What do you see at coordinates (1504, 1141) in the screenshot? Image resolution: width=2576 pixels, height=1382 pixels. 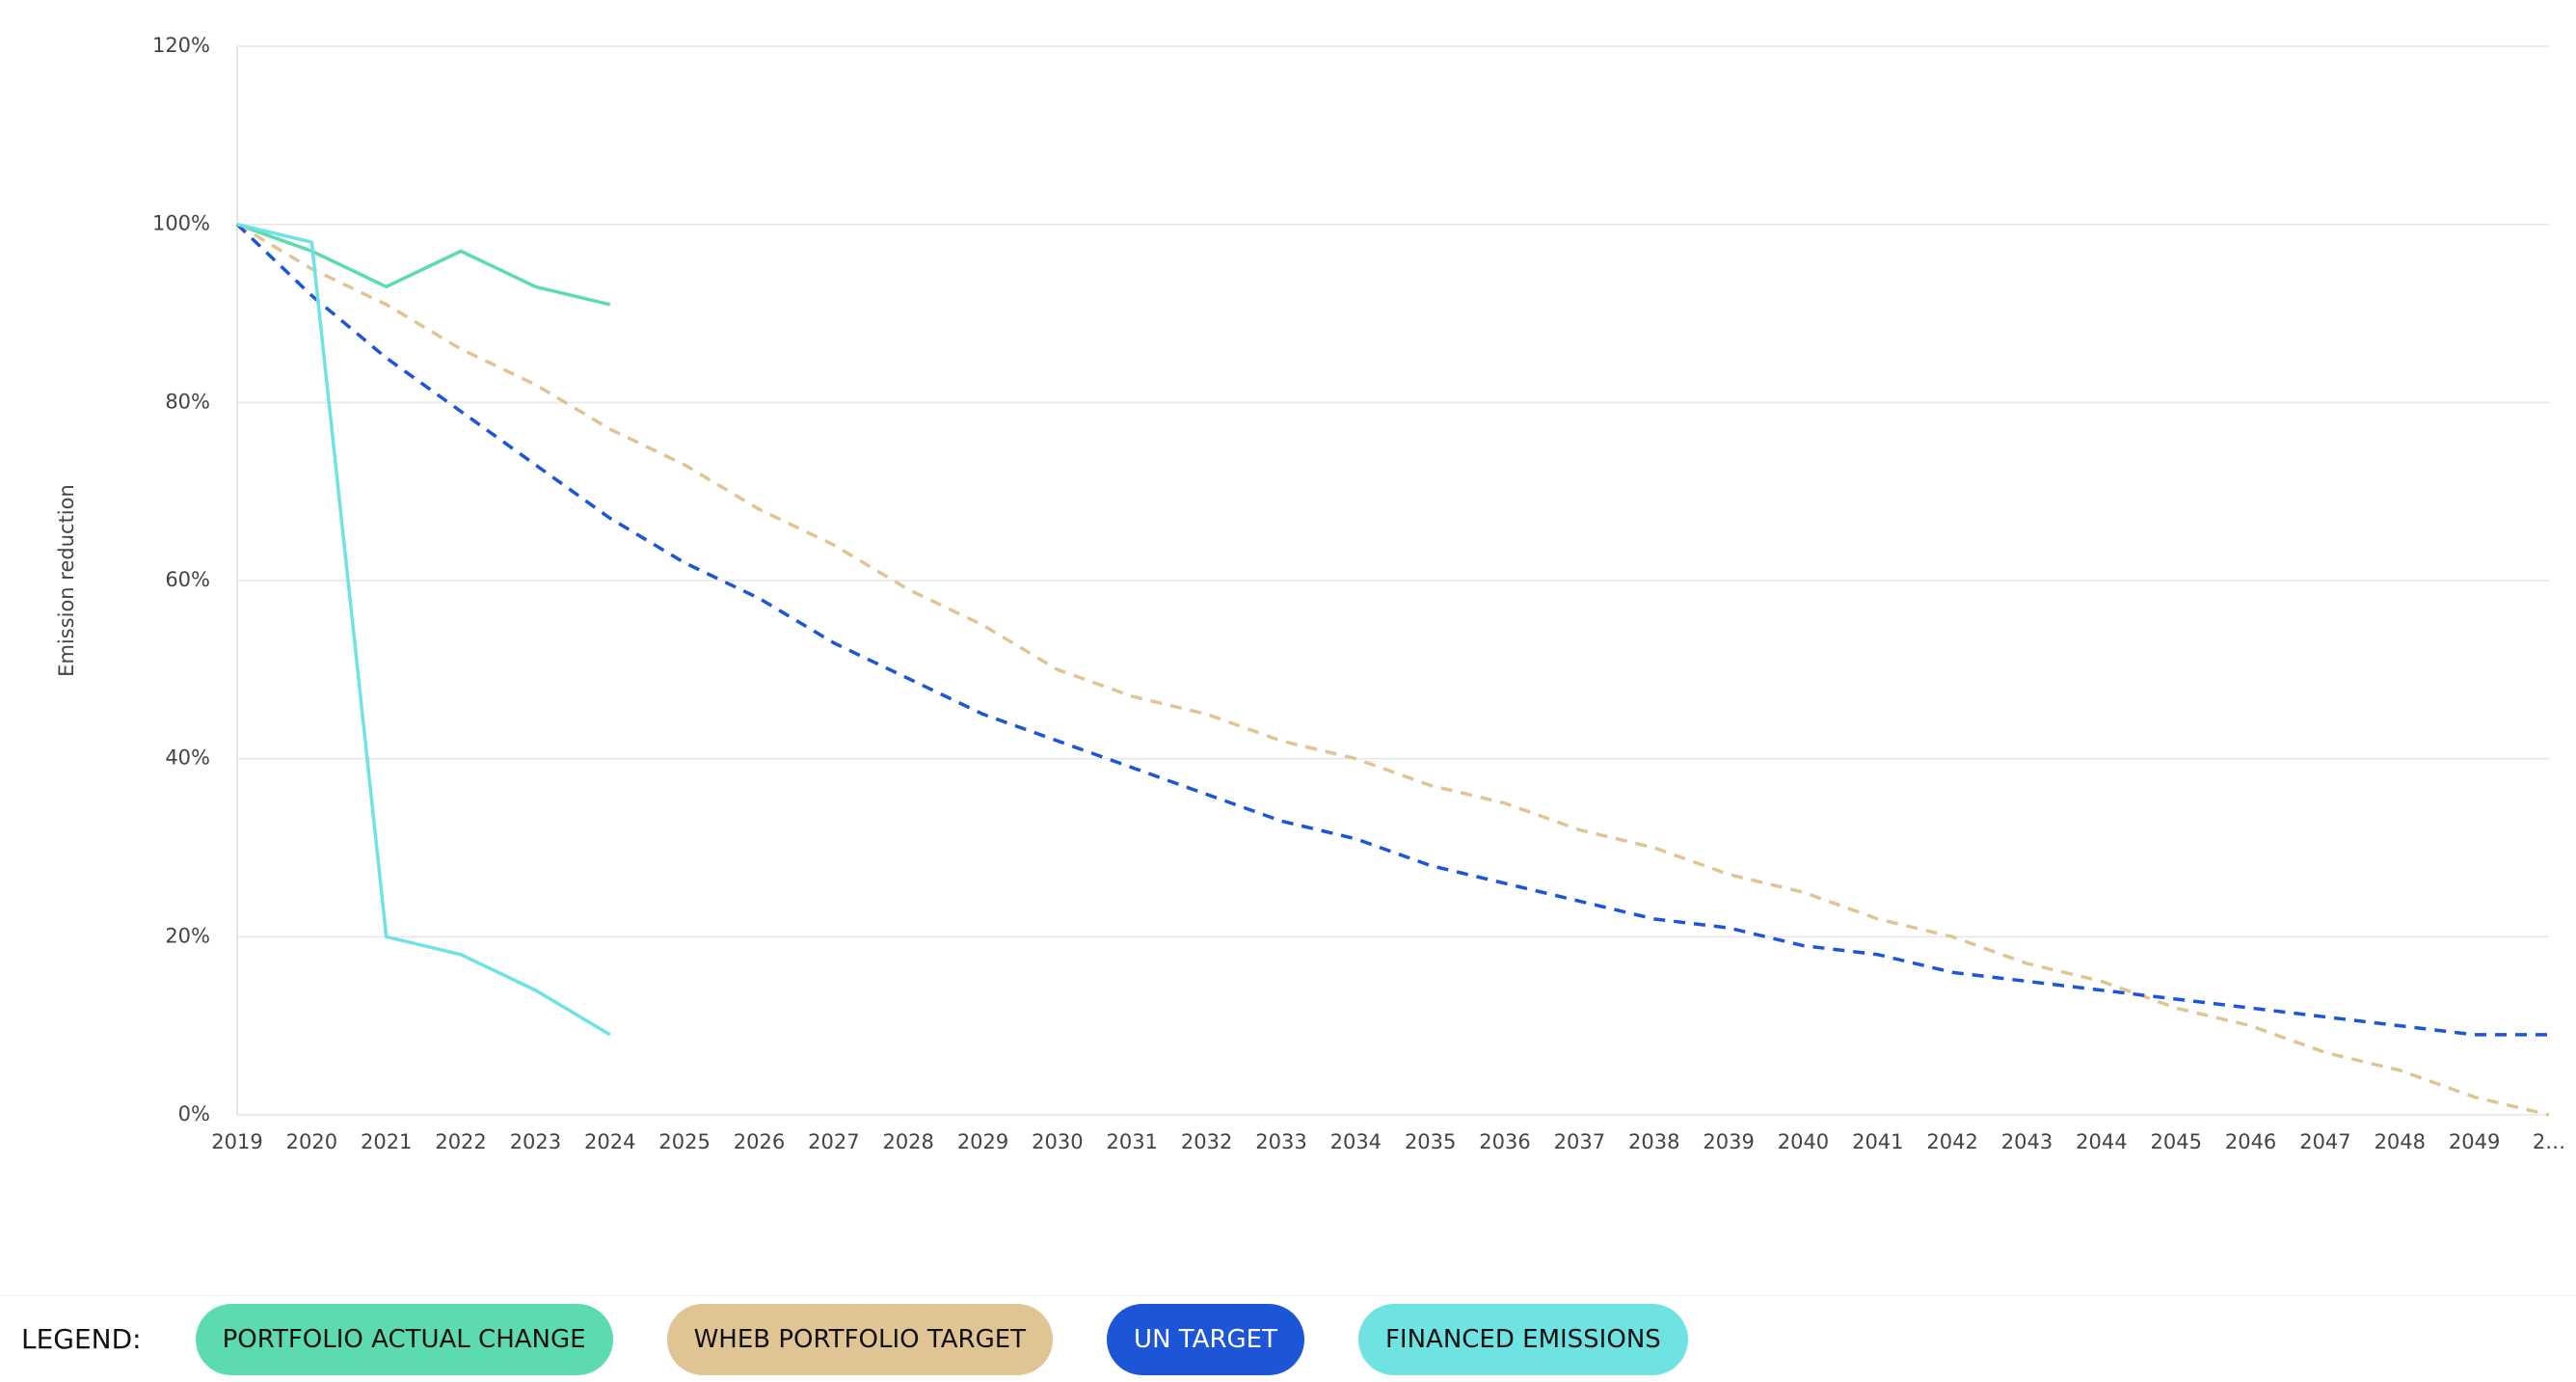 I see `x-tick-label: 2036` at bounding box center [1504, 1141].